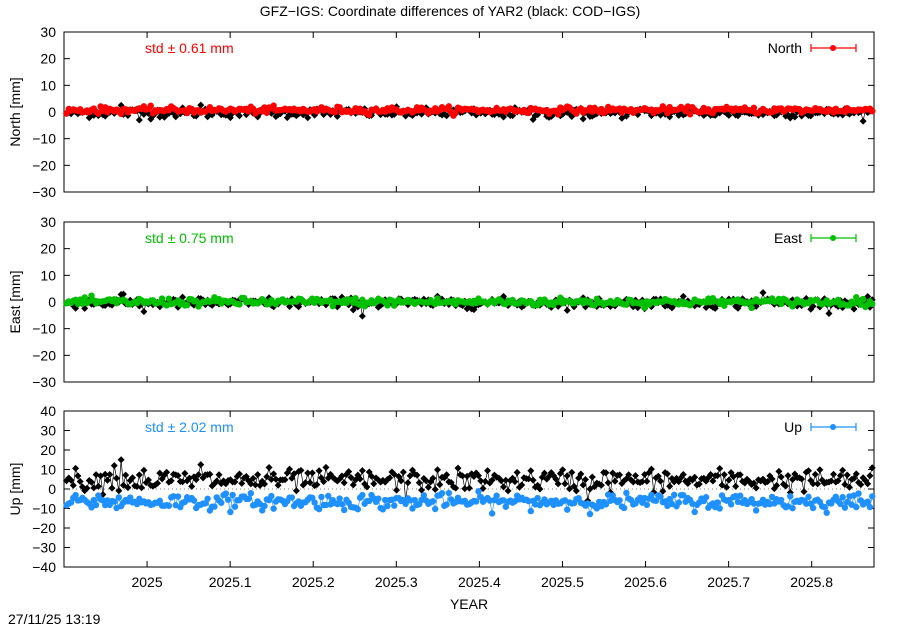 This screenshot has height=630, width=900. Describe the element at coordinates (189, 48) in the screenshot. I see `std-label-north: std ± 0.61 mm` at that location.